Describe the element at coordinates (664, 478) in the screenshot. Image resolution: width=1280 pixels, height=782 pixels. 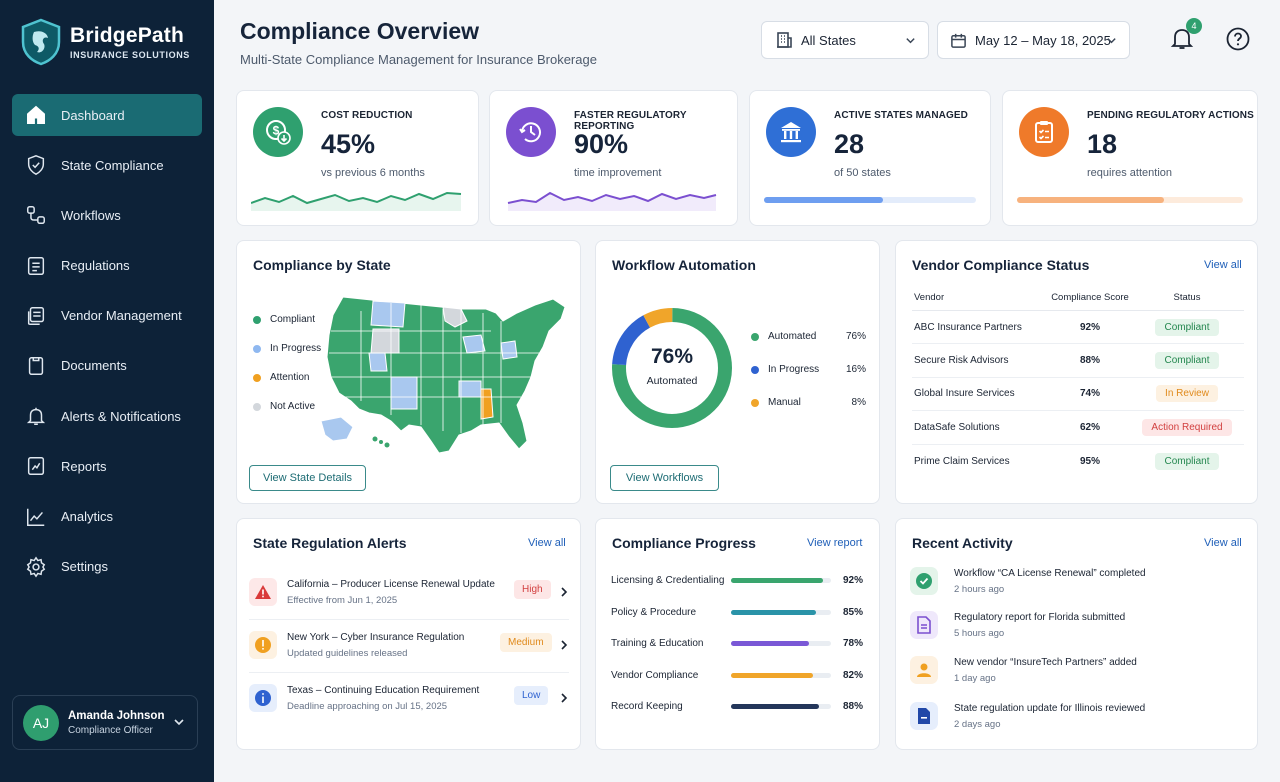
I see `view-workflows-button: View Workflows` at that location.